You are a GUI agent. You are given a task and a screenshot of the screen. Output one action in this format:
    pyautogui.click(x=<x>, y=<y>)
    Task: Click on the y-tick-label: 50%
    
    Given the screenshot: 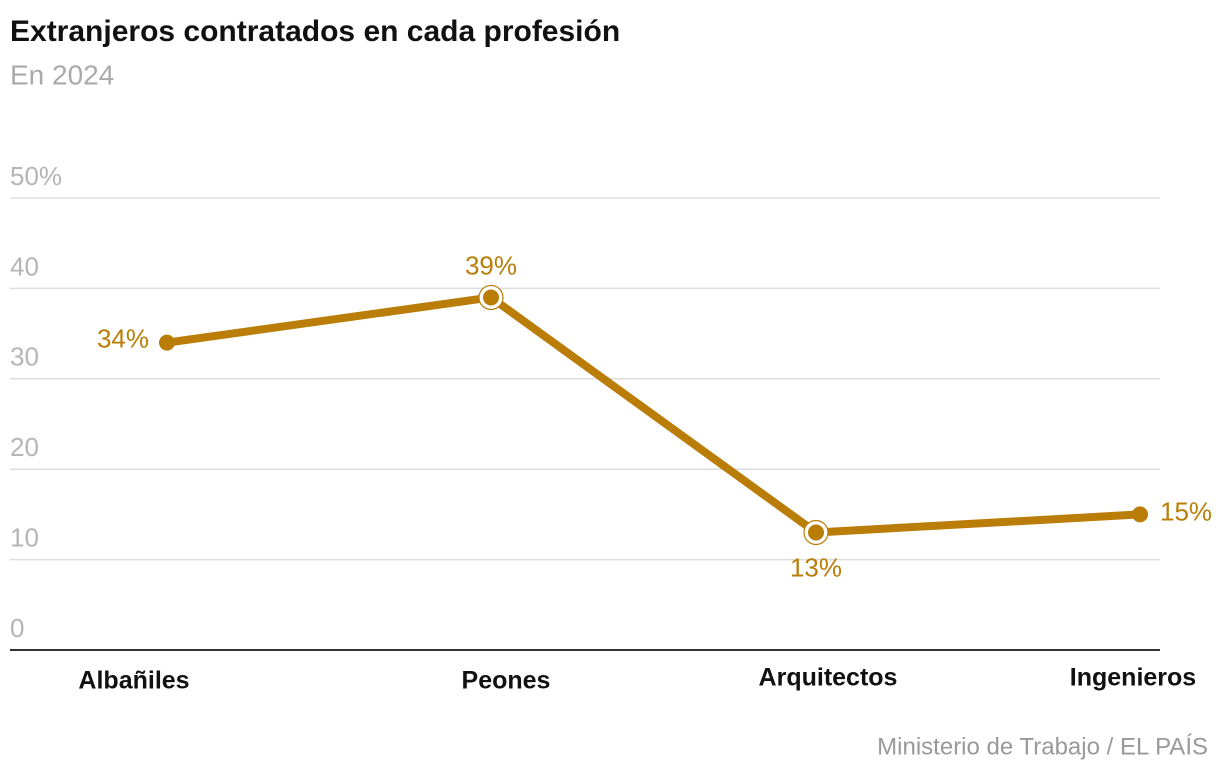 What is the action you would take?
    pyautogui.click(x=36, y=176)
    